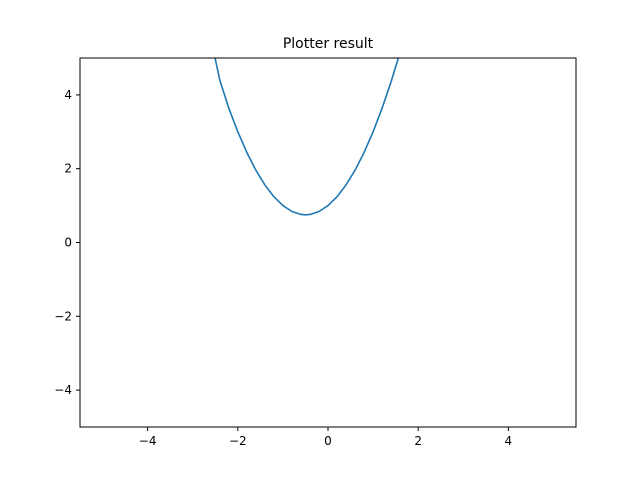 This screenshot has height=480, width=640. Describe the element at coordinates (63, 316) in the screenshot. I see `y-tick-label: −2` at that location.